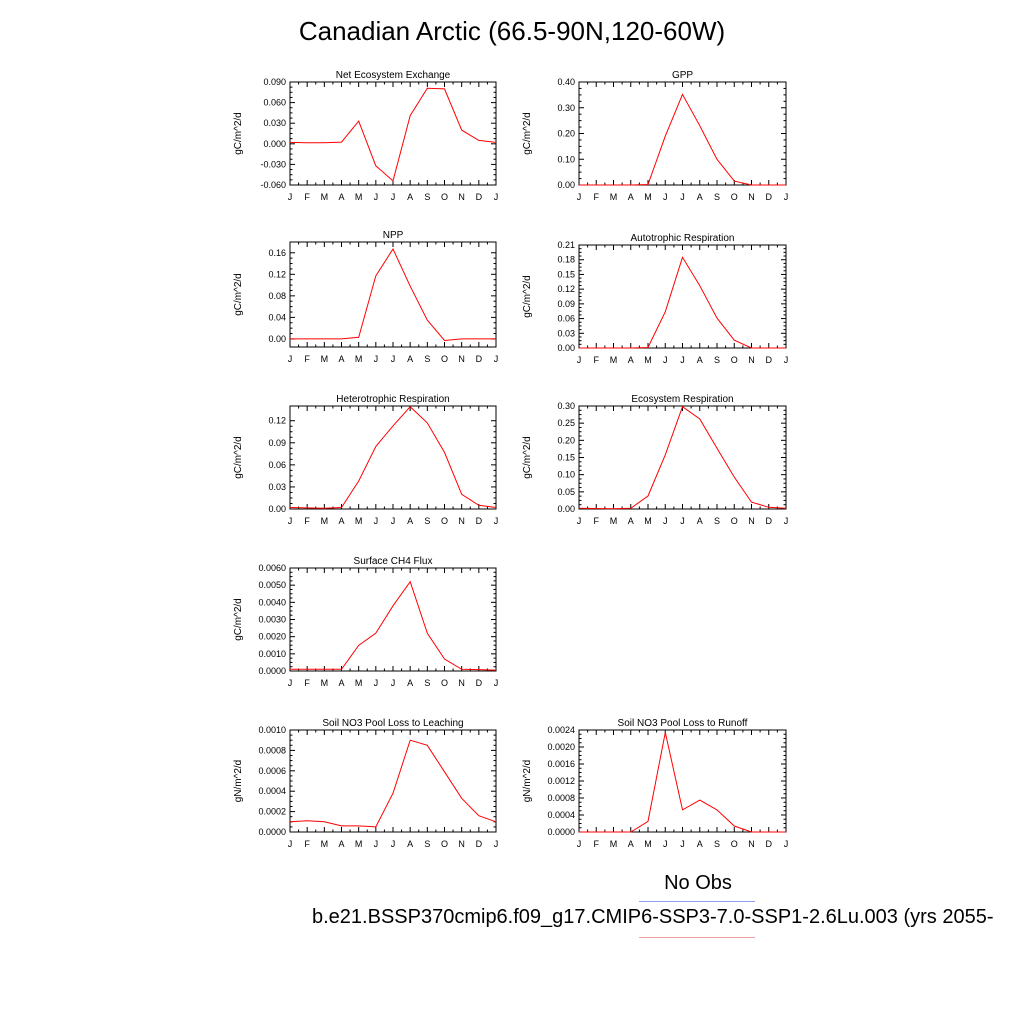 The width and height of the screenshot is (1024, 1024). Describe the element at coordinates (682, 782) in the screenshot. I see `series-line` at that location.